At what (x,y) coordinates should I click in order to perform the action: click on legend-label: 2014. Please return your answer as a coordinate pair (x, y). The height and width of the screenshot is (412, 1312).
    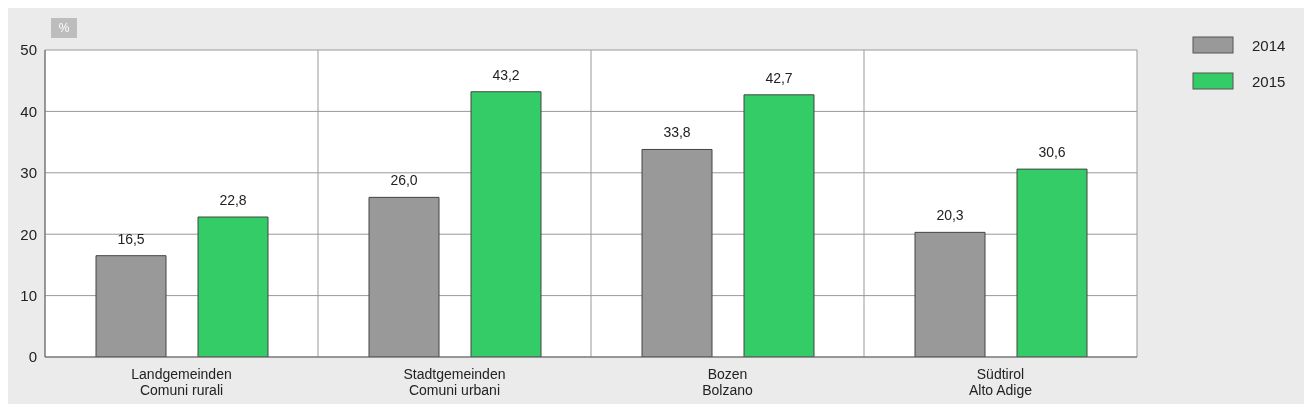
    Looking at the image, I should click on (1269, 45).